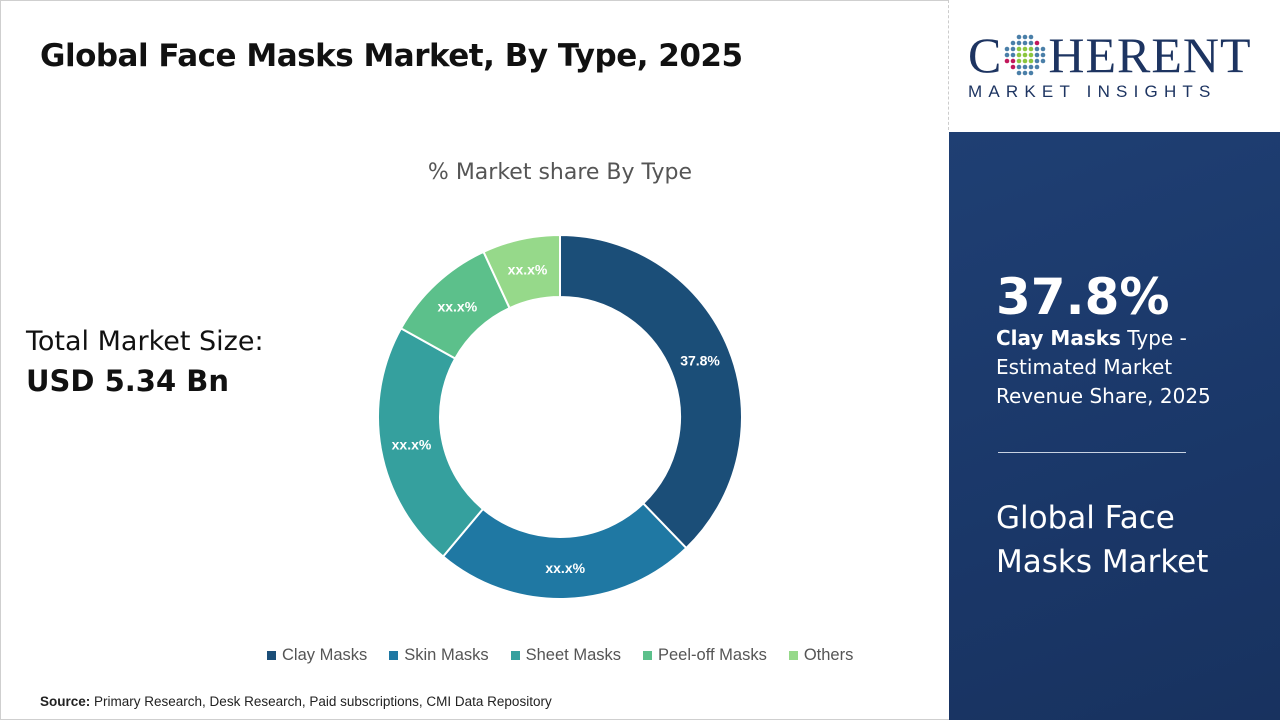  Describe the element at coordinates (651, 391) in the screenshot. I see `slice-clay-masks` at that location.